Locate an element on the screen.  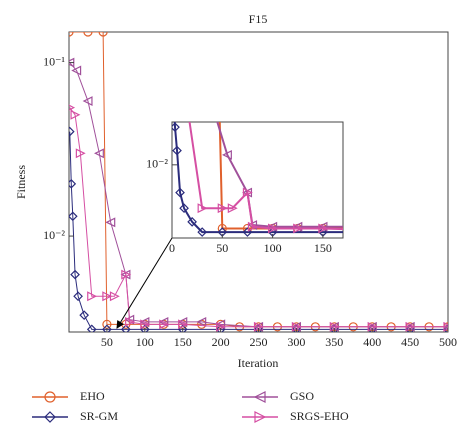
x-axis-label: Iteration is located at coordinates (258, 363).